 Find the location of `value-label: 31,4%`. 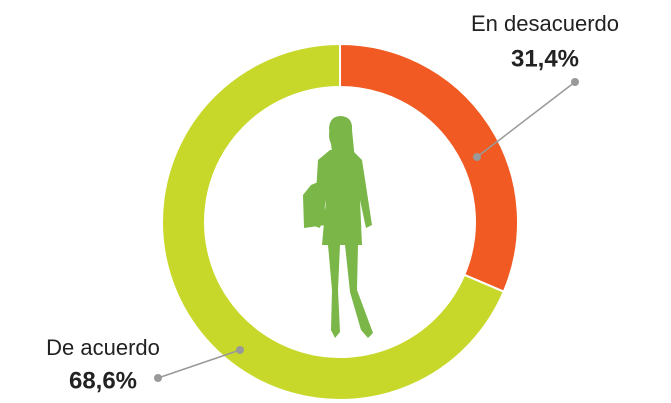

value-label: 31,4% is located at coordinates (545, 58).